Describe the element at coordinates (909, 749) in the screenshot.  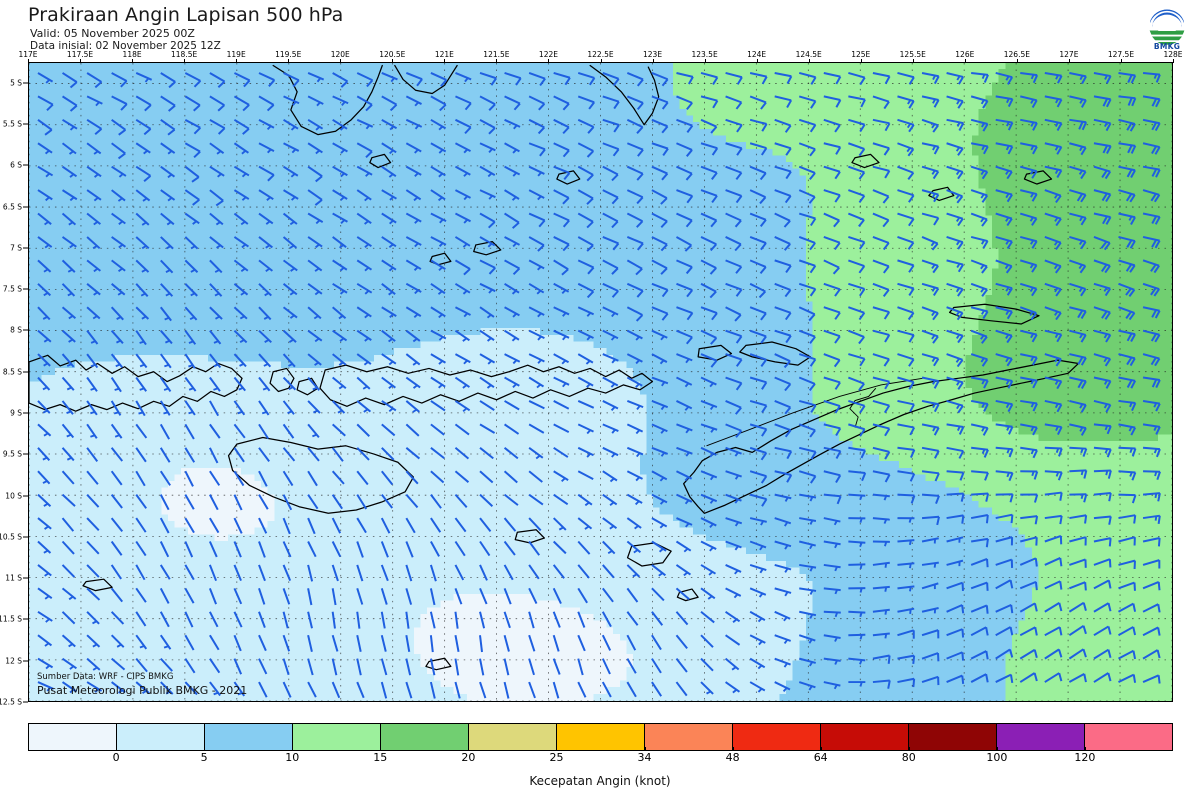
I see `colorbar-tick-mark` at that location.